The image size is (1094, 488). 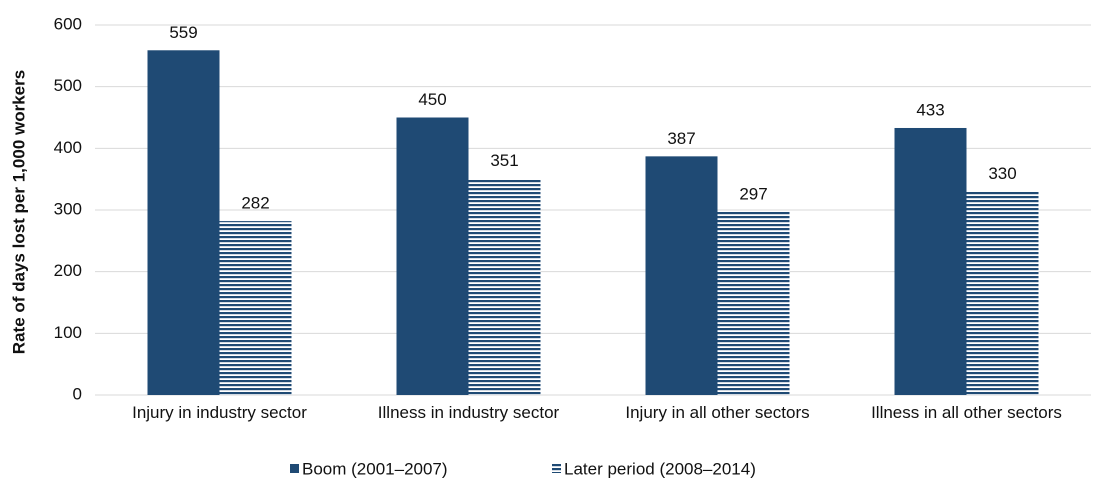 What do you see at coordinates (18, 212) in the screenshot?
I see `y-axis-label: Rate of days lost per 1,000 workers` at bounding box center [18, 212].